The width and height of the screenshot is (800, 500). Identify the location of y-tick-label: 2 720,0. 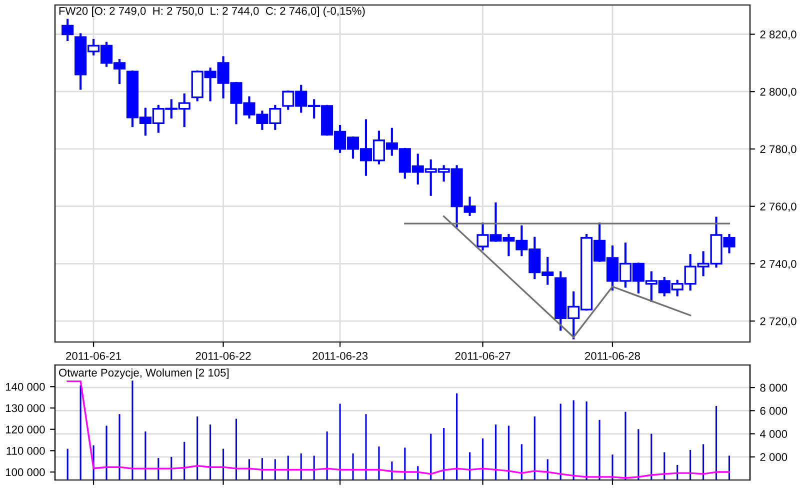
(778, 322).